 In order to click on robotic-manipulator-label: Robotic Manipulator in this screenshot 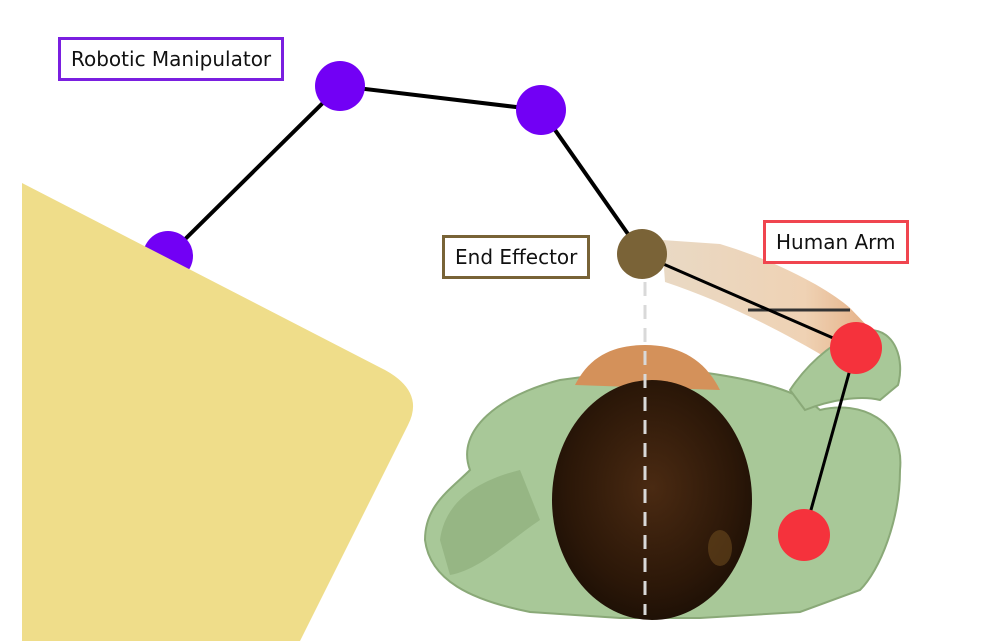, I will do `click(171, 59)`.